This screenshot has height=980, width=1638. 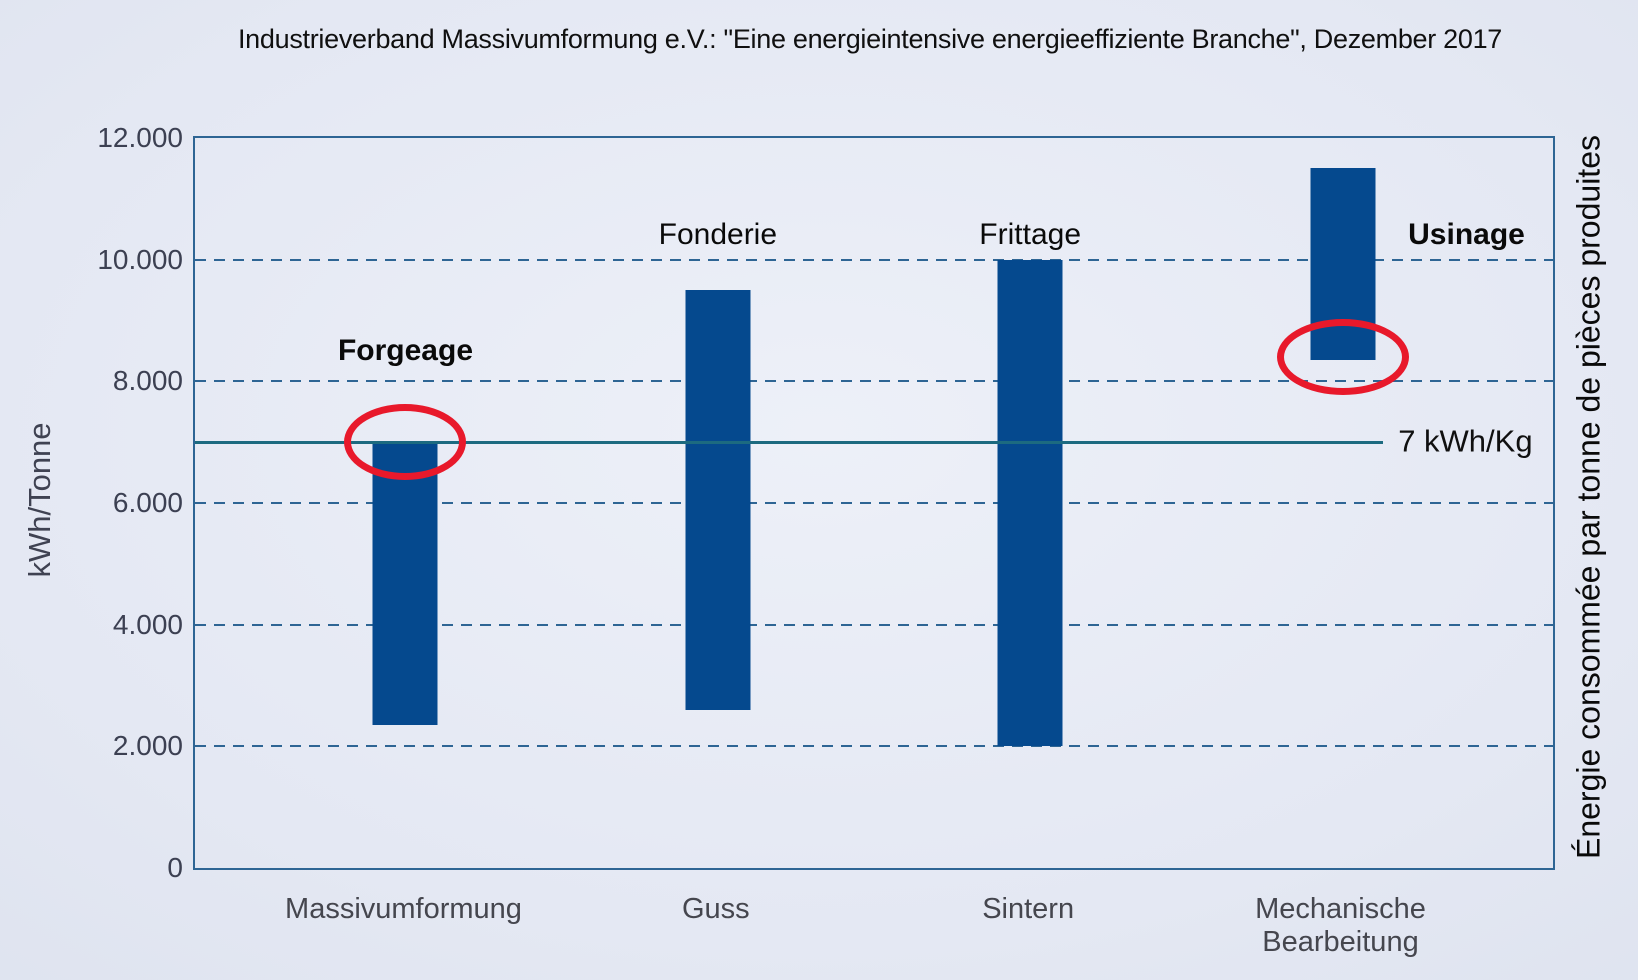 I want to click on bar-sintern, so click(x=1030, y=503).